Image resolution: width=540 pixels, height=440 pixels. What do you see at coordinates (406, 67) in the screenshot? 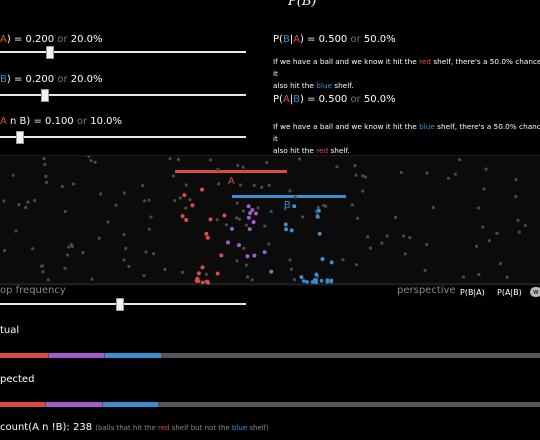
I see `expl1-mid: shelf, there's a 50.0% chance it` at bounding box center [406, 67].